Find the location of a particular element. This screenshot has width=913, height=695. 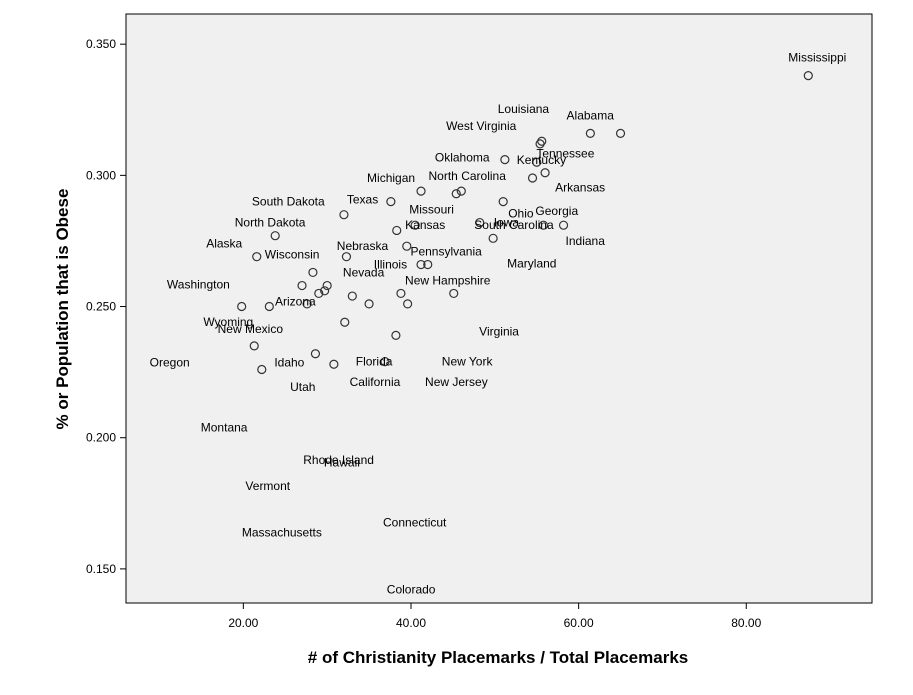

x-tick-label: 20.00 is located at coordinates (243, 623).